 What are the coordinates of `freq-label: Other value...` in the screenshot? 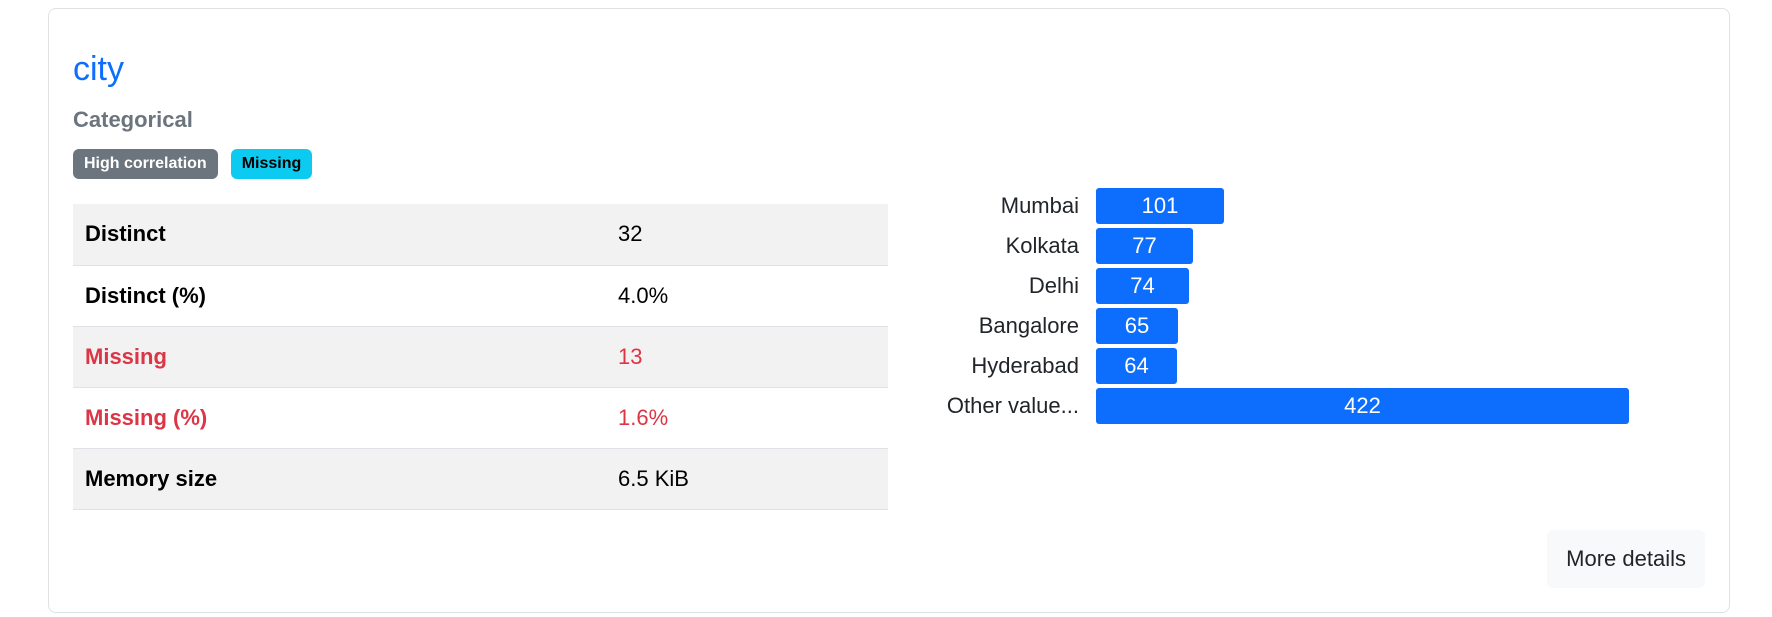 It's located at (1012, 405).